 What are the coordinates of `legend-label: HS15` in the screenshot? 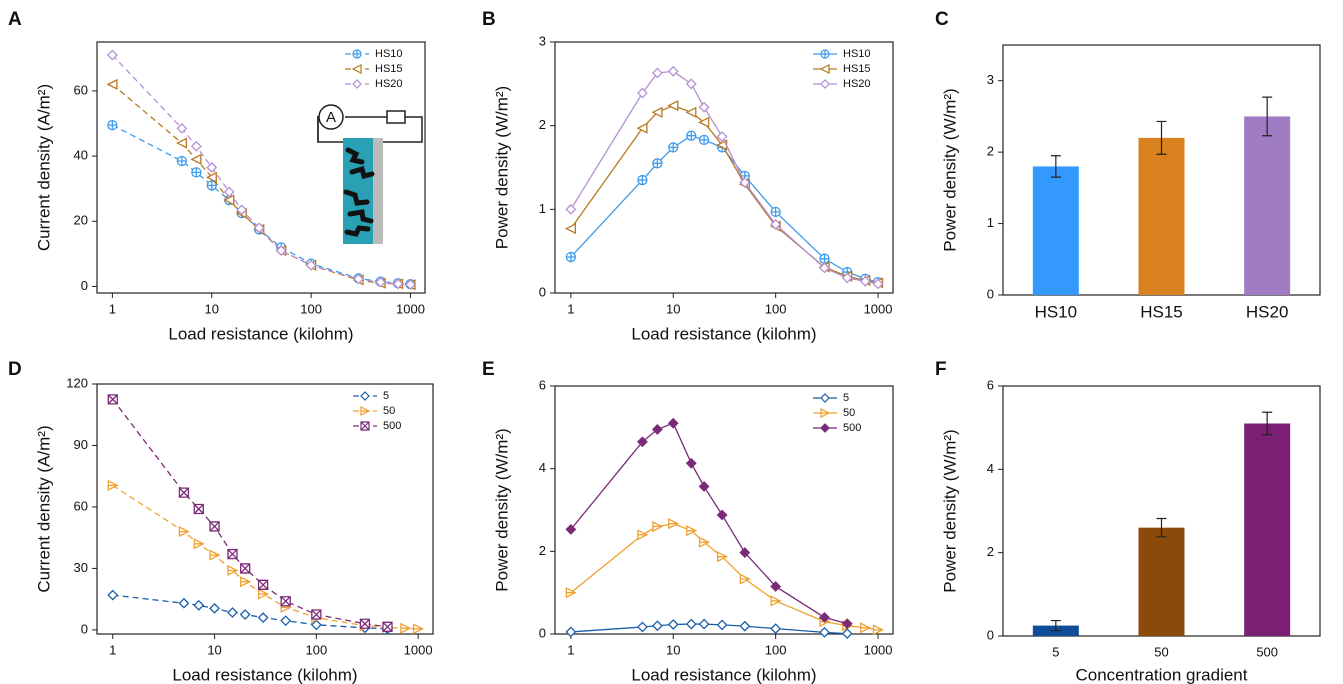 It's located at (389, 69).